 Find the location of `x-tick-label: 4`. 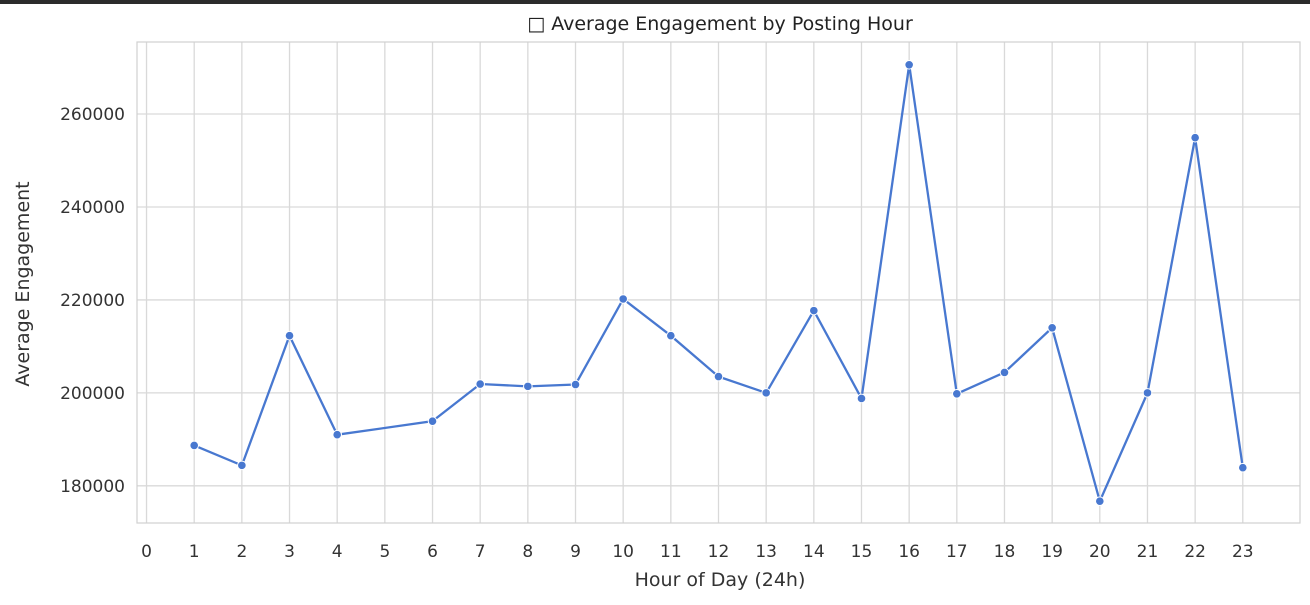

x-tick-label: 4 is located at coordinates (337, 552).